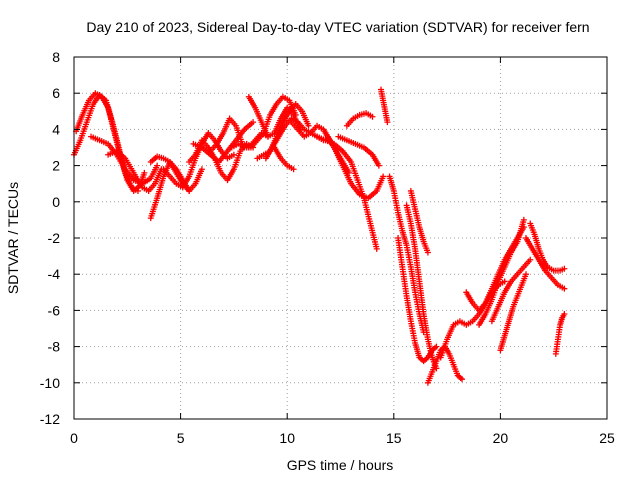 Image resolution: width=640 pixels, height=480 pixels. What do you see at coordinates (287, 438) in the screenshot?
I see `x-tick-label: 10` at bounding box center [287, 438].